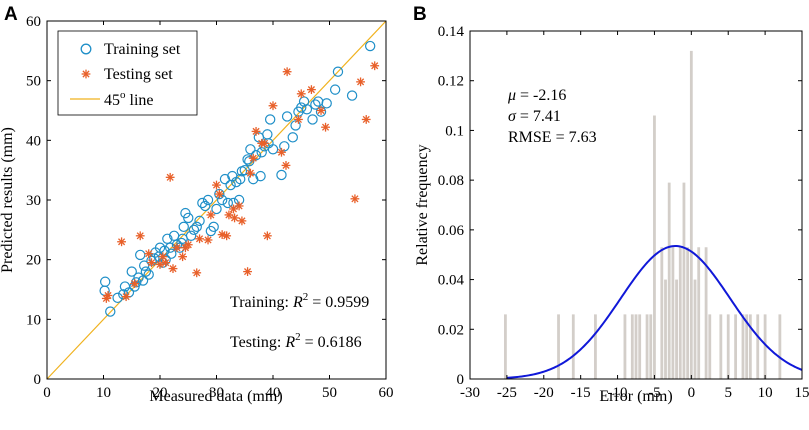 The image size is (809, 430). What do you see at coordinates (33, 22) in the screenshot?
I see `scatter-y-tick-label: 60` at bounding box center [33, 22].